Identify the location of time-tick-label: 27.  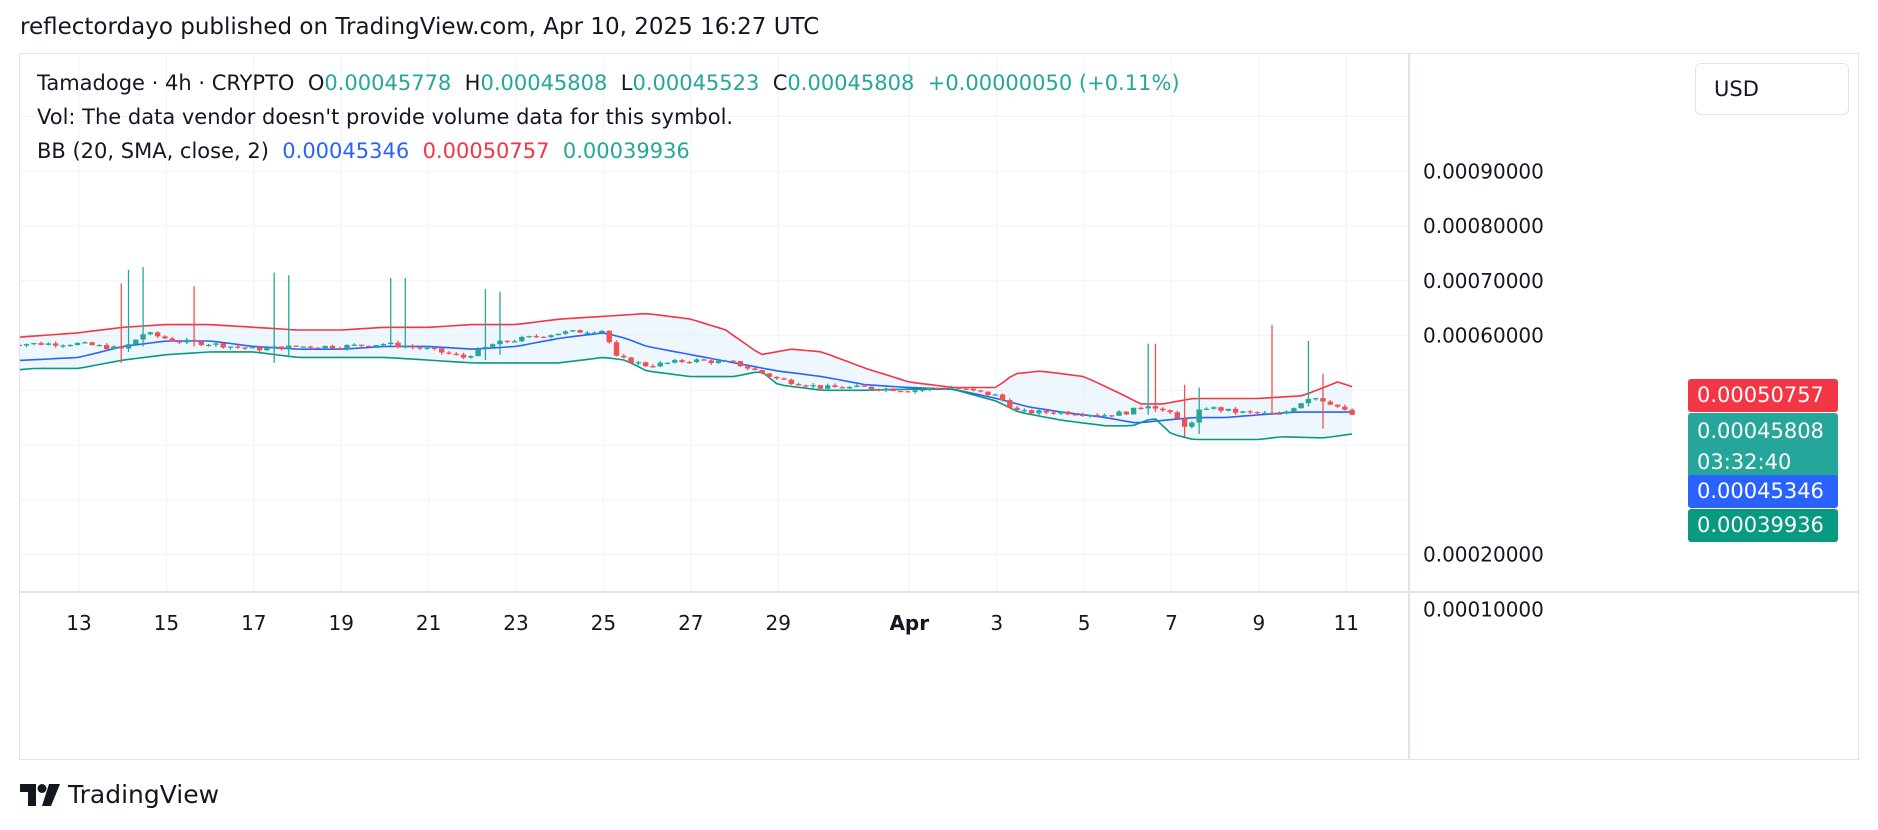
(690, 623).